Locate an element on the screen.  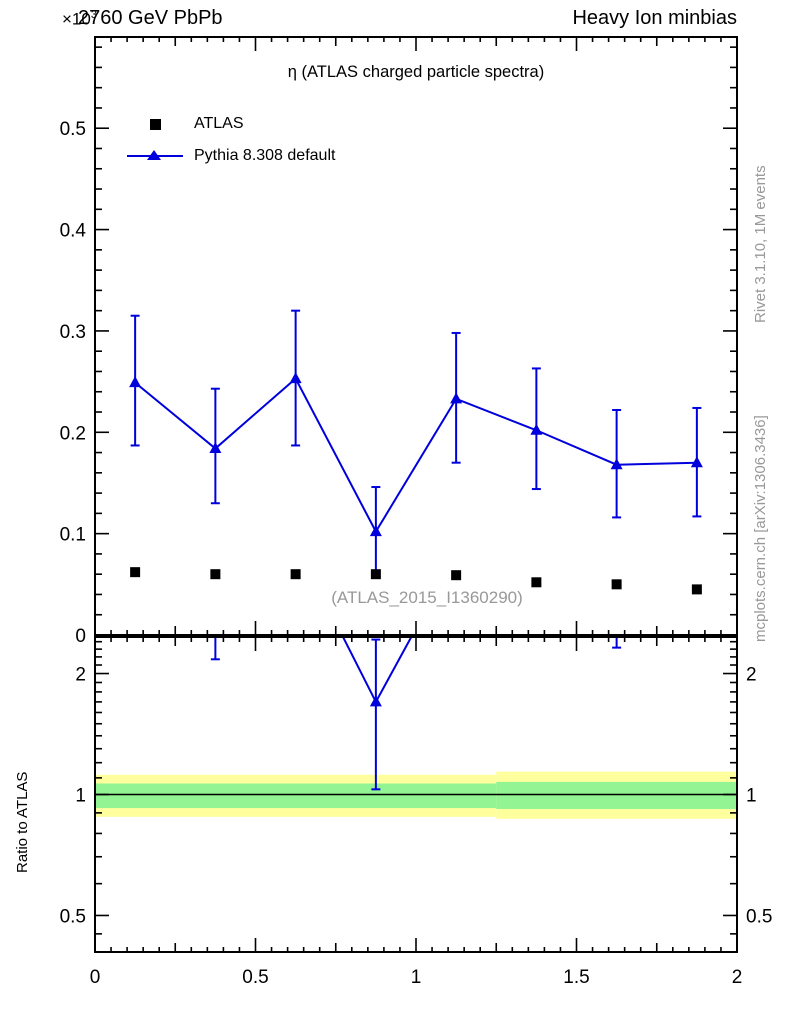
ratio-axis-title: Ratio to ATLAS is located at coordinates (22, 822).